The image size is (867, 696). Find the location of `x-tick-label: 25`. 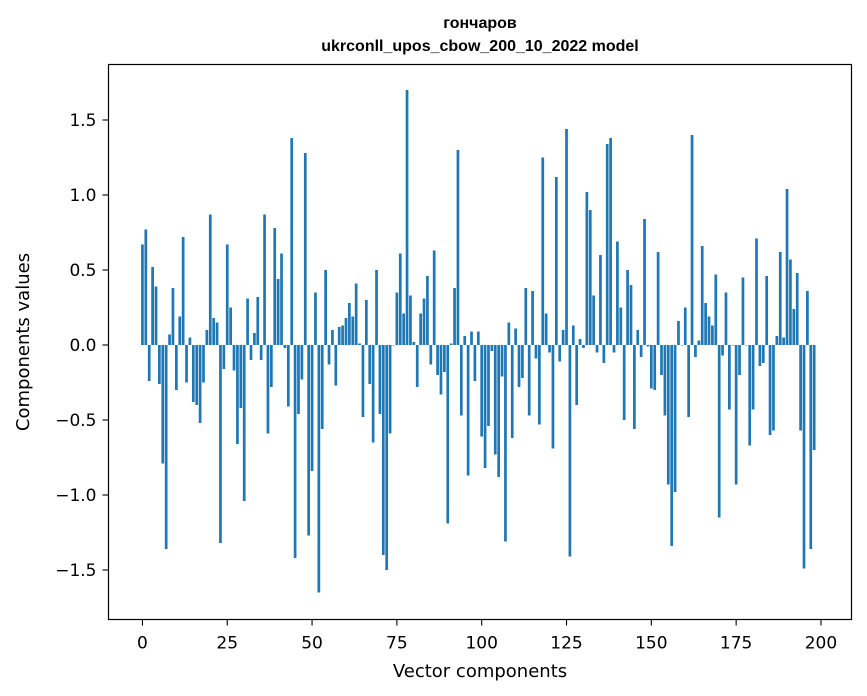

x-tick-label: 25 is located at coordinates (227, 644).